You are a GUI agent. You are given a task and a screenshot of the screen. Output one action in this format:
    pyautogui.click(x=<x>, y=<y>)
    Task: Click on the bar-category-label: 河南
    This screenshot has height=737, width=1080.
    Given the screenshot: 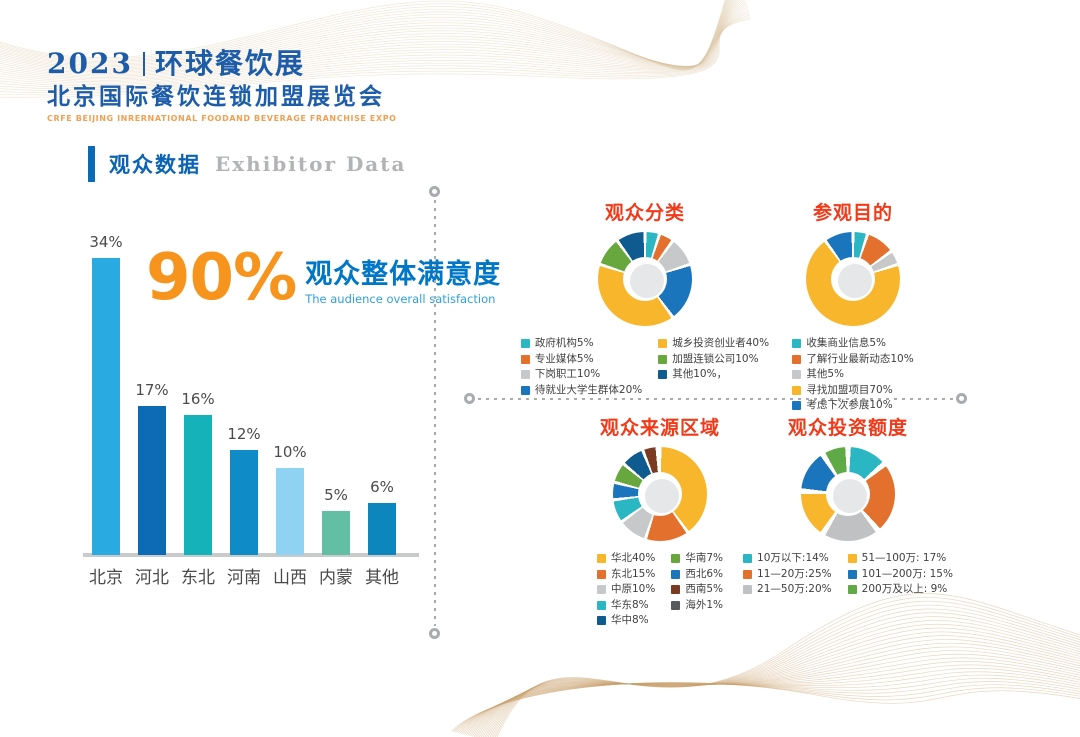 What is the action you would take?
    pyautogui.click(x=244, y=578)
    